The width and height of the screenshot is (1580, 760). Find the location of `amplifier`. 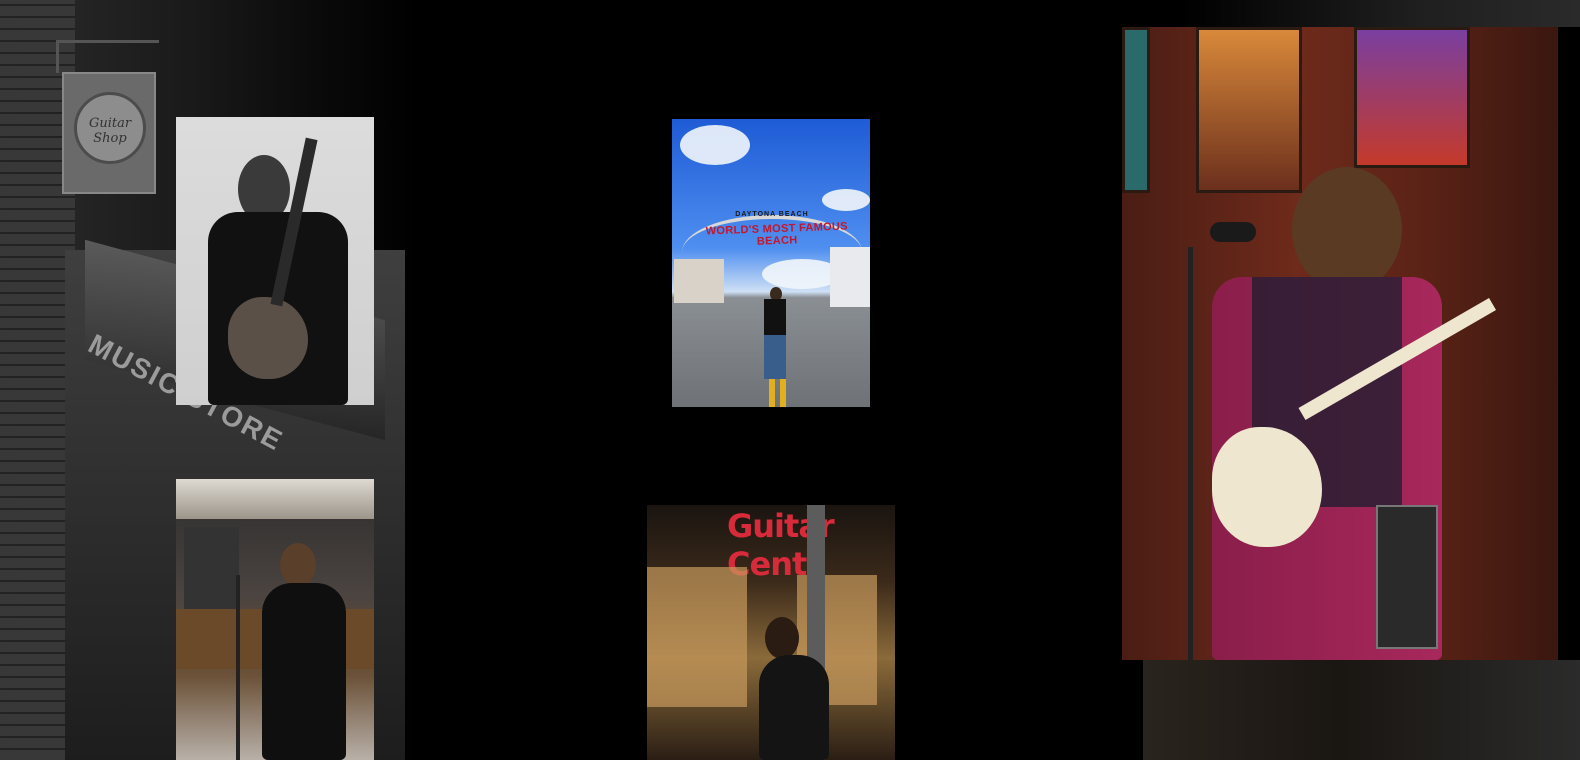

amplifier is located at coordinates (1407, 577).